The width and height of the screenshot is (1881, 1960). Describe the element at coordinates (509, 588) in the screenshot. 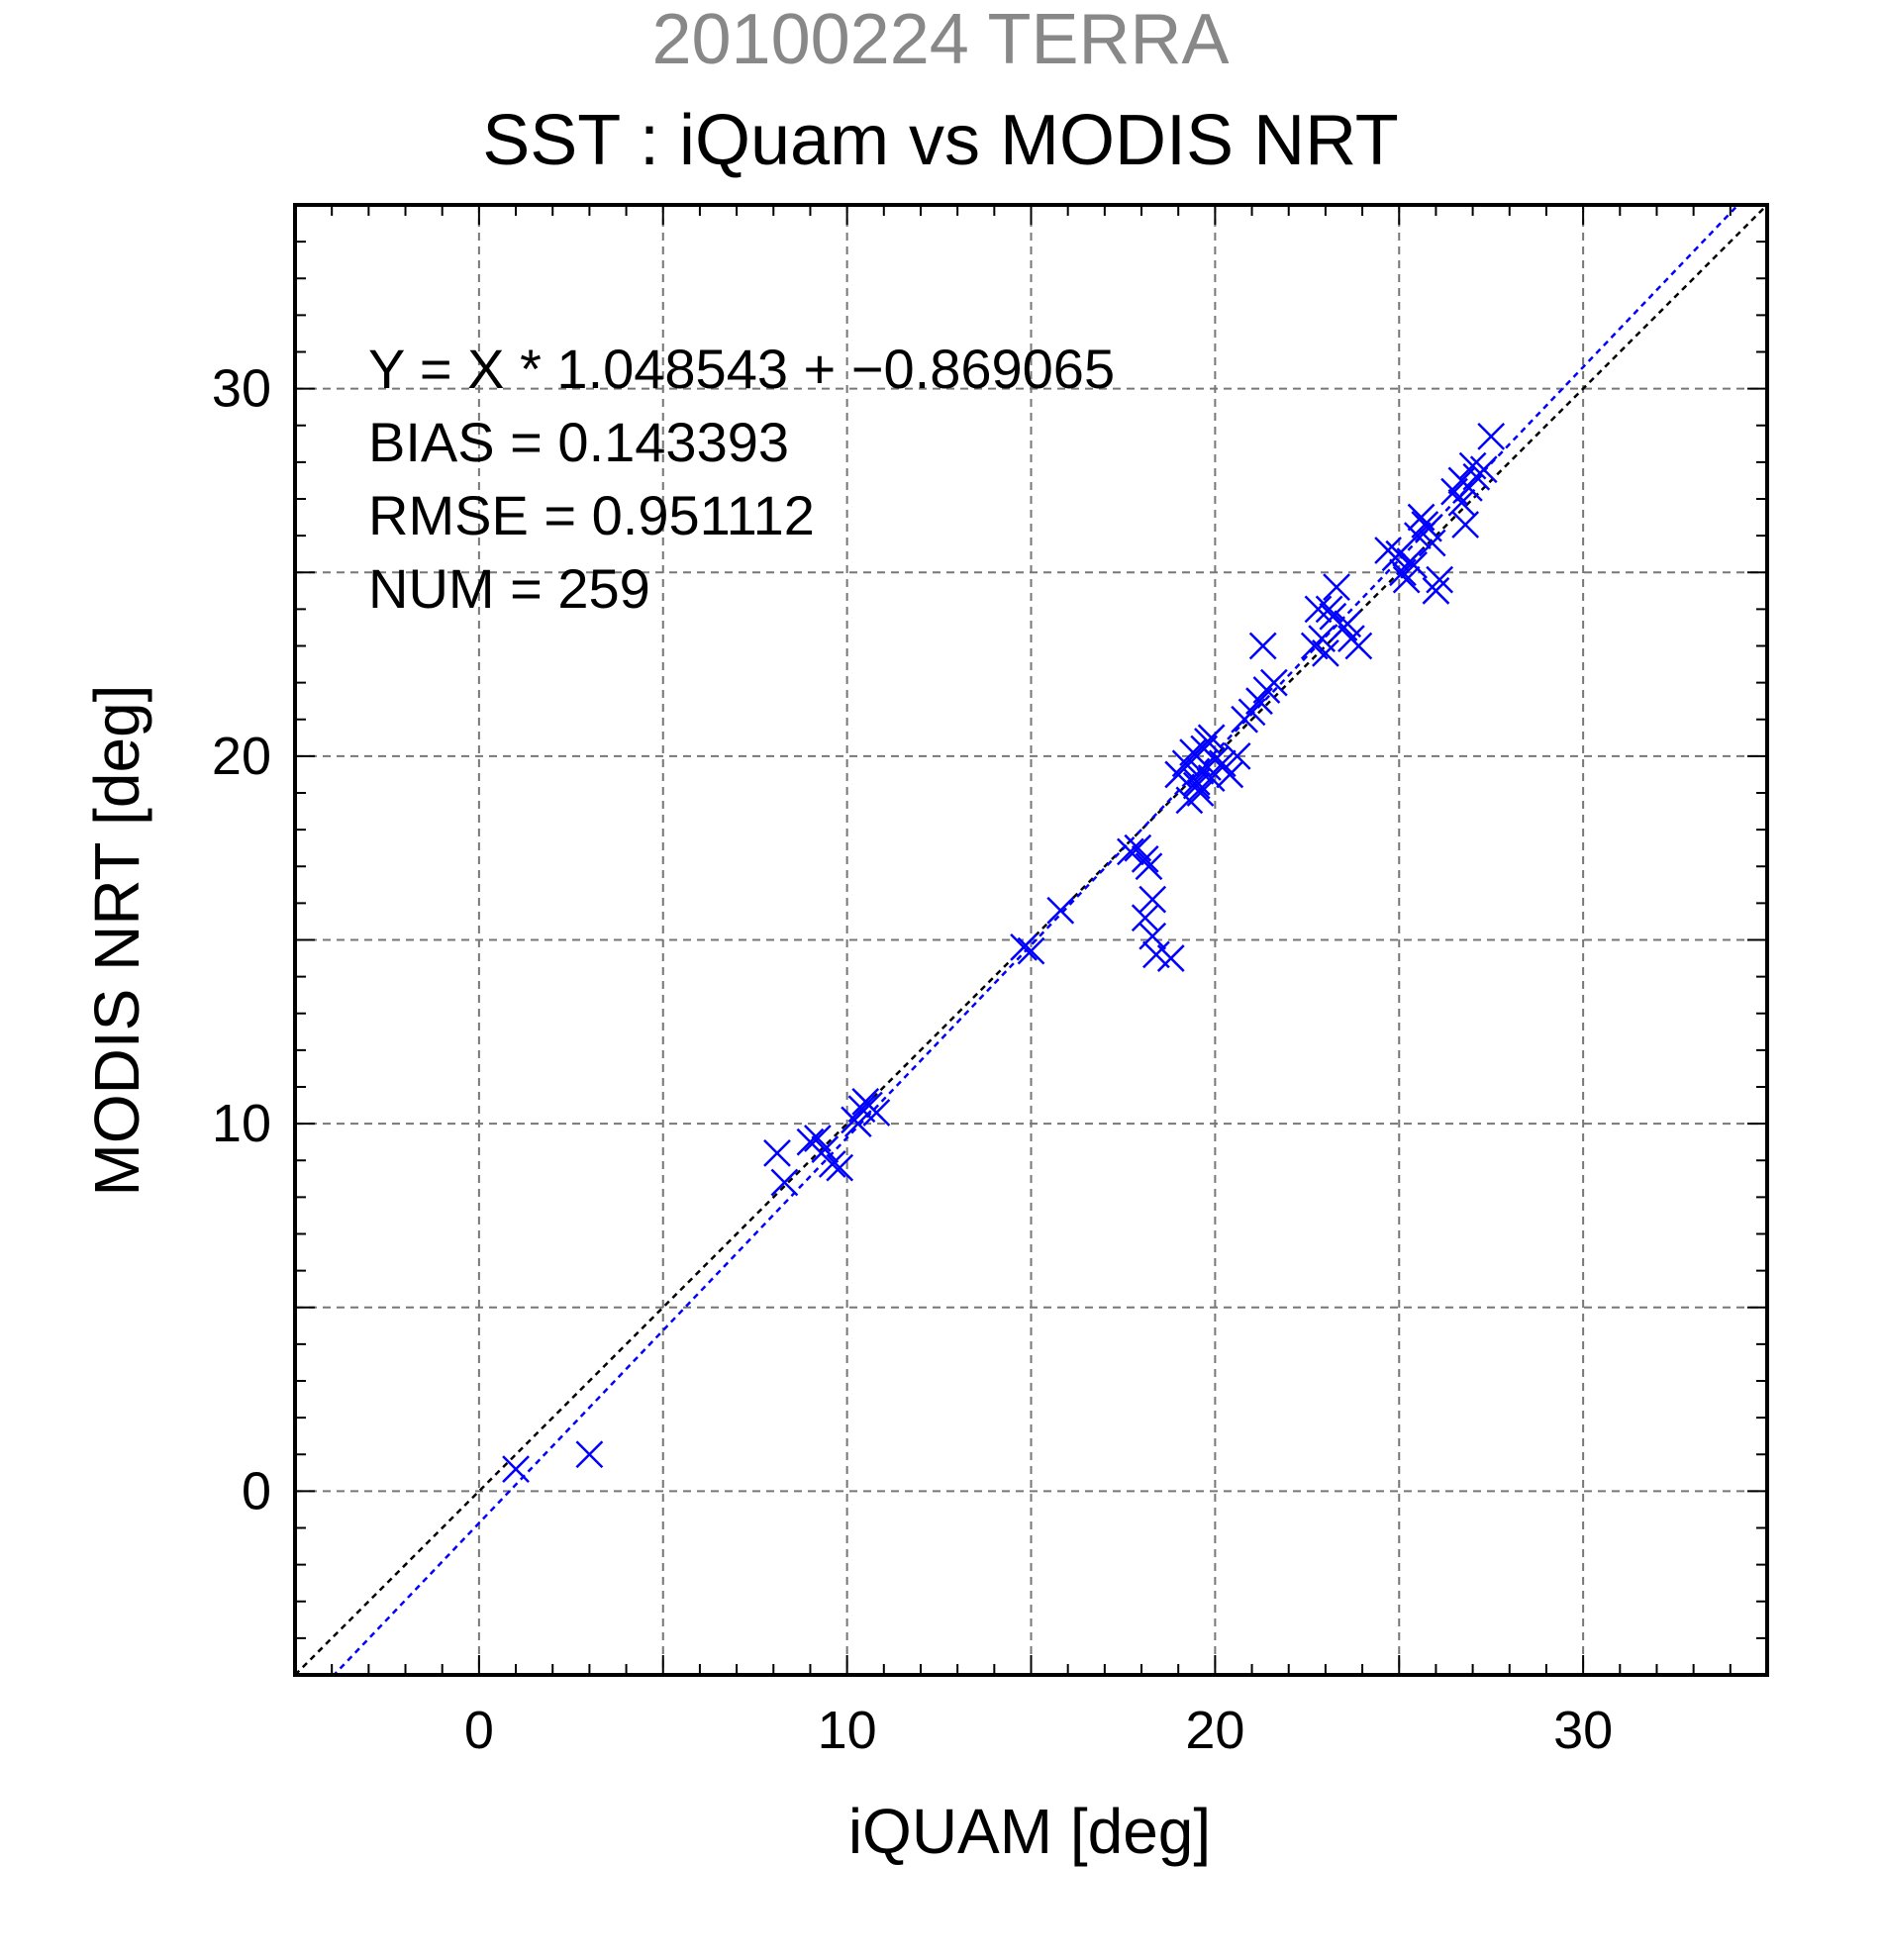

I see `num-value: NUM = 259` at that location.